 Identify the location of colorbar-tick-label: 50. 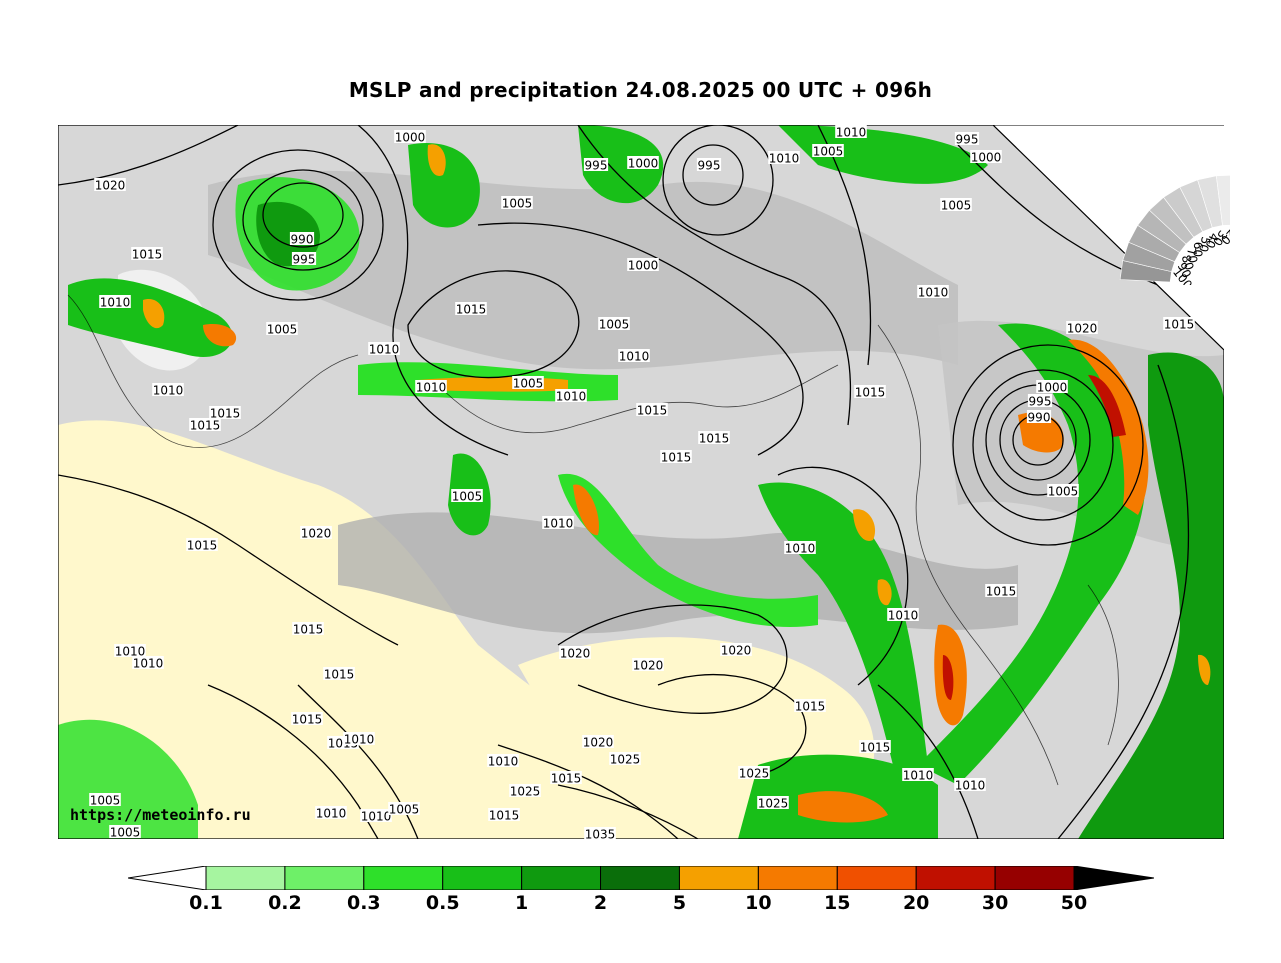
(1074, 903).